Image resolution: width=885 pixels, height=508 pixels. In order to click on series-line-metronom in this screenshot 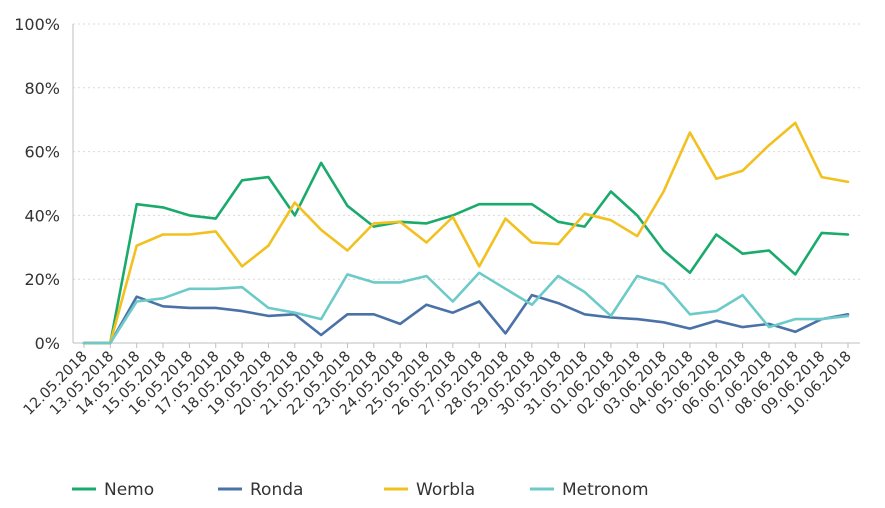, I will do `click(466, 308)`.